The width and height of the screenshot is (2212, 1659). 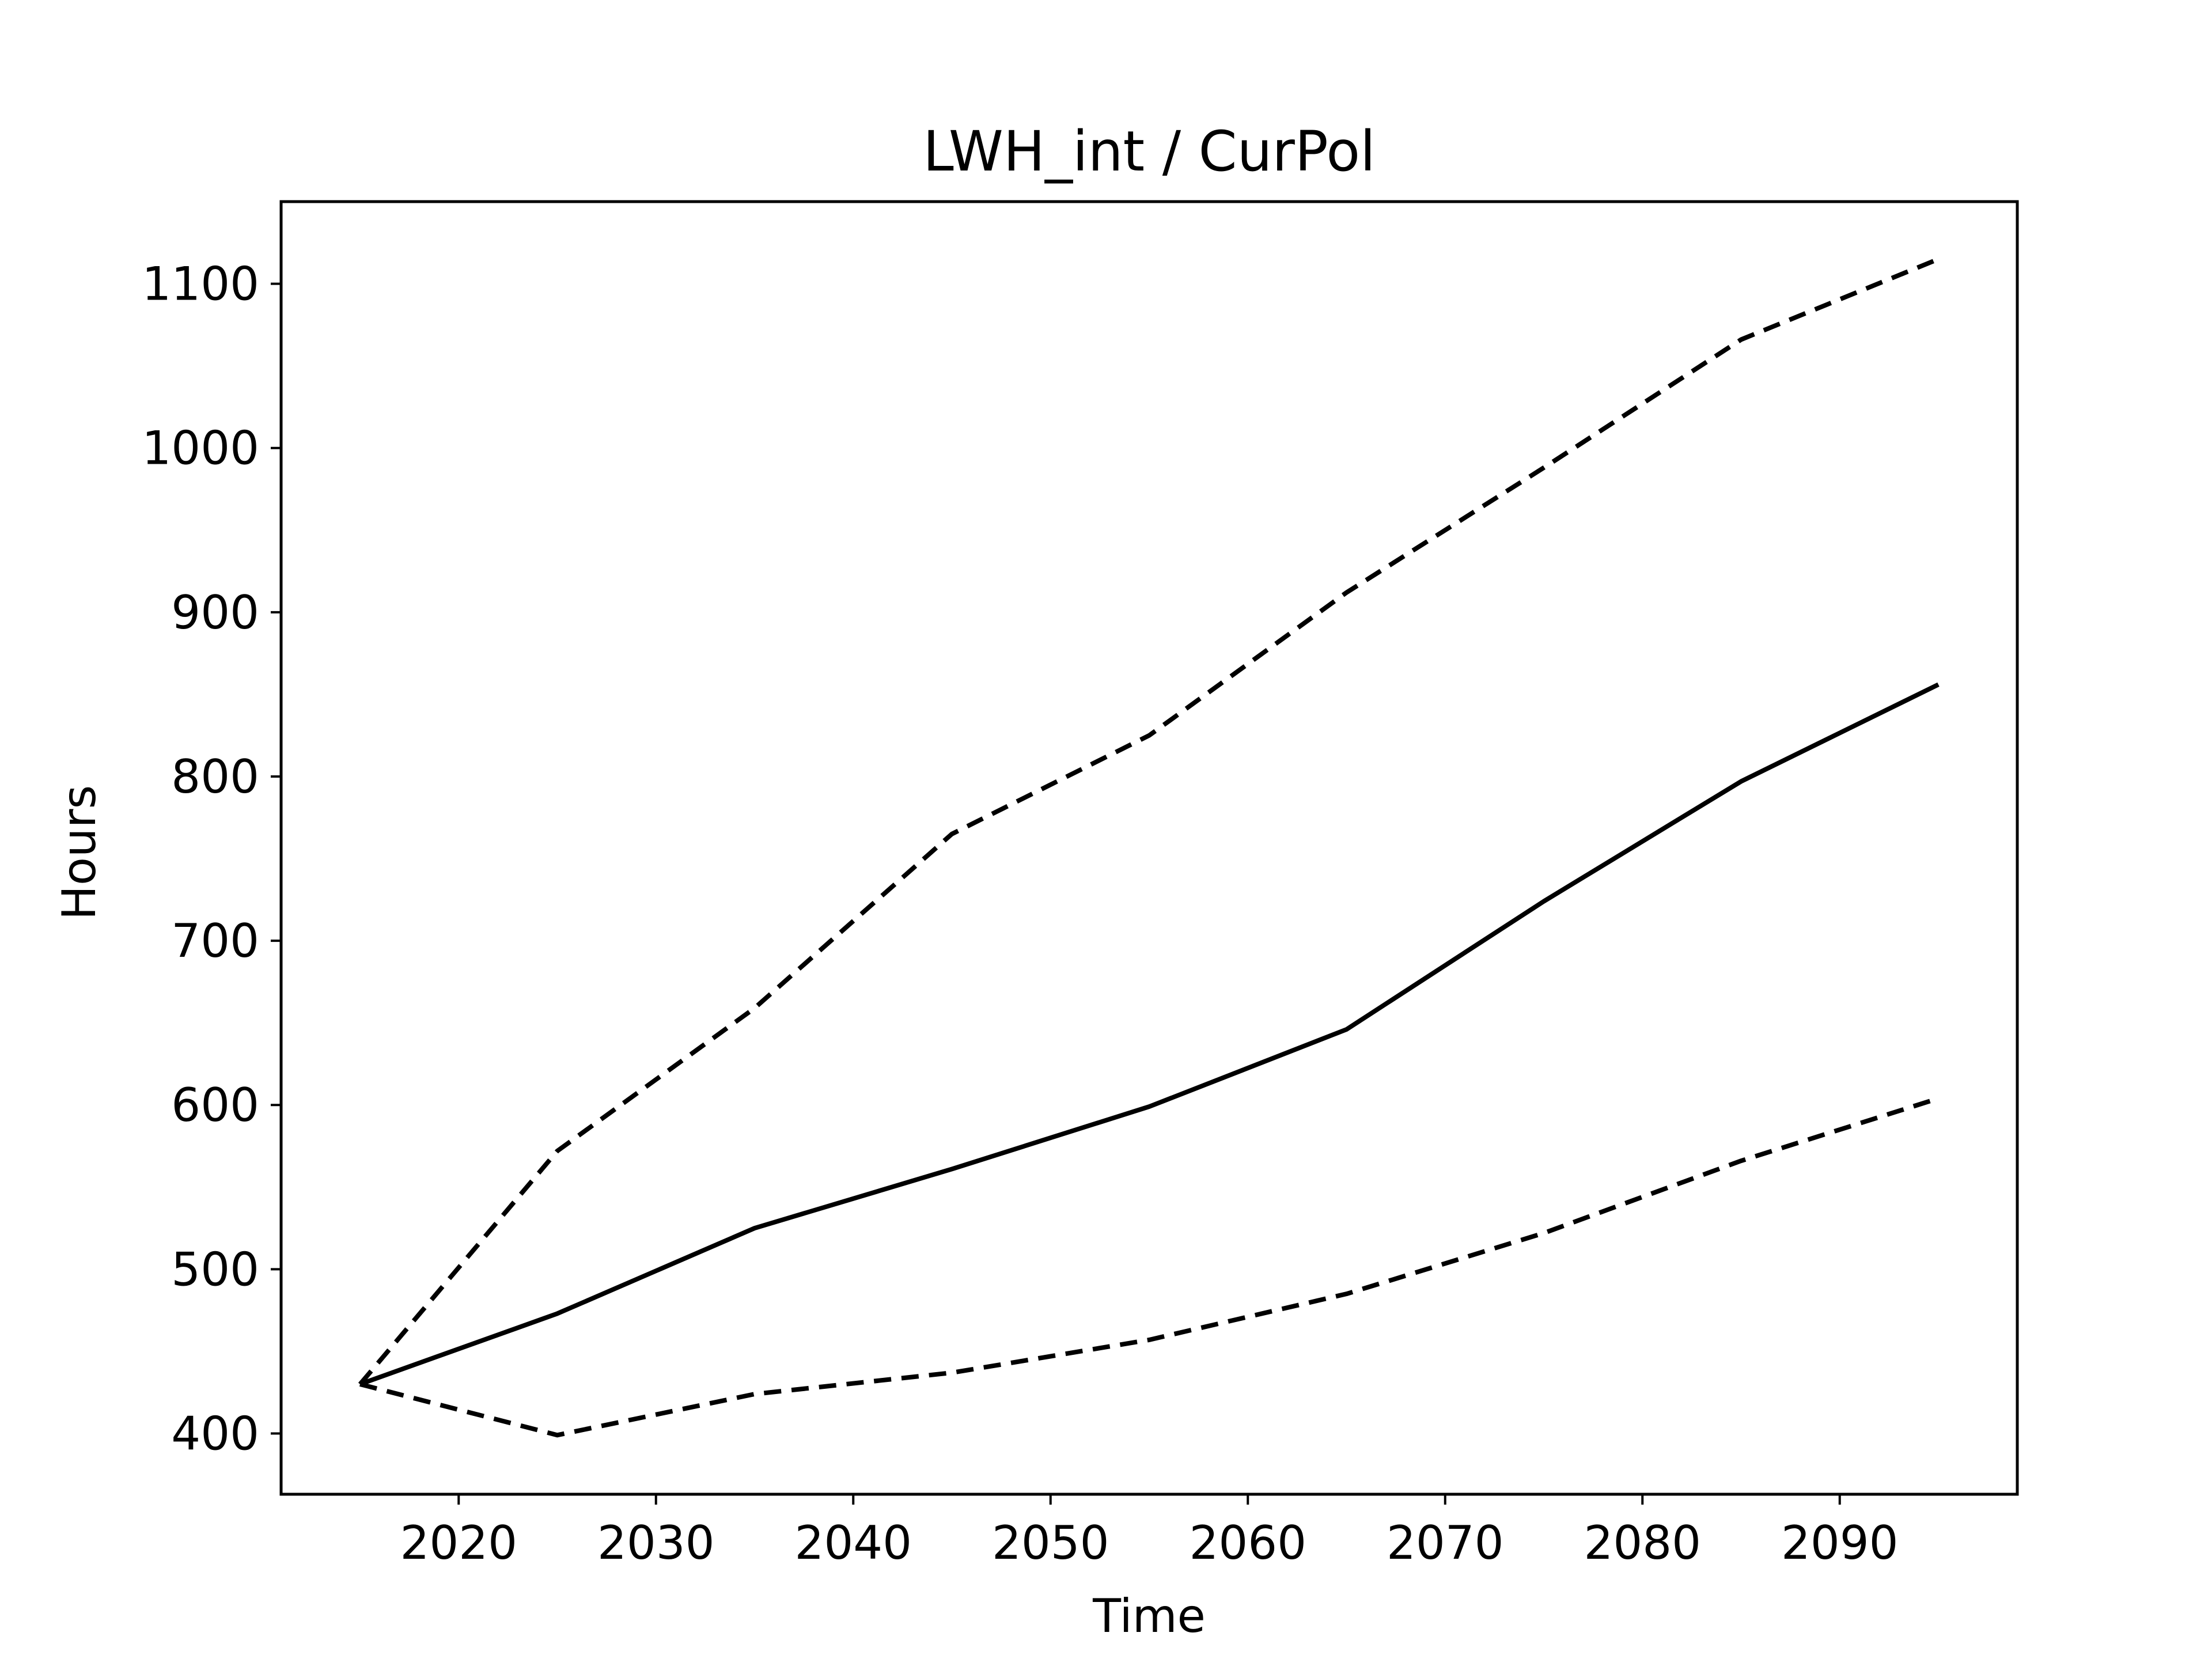 I want to click on x-tick-label: 2080, so click(x=1642, y=1543).